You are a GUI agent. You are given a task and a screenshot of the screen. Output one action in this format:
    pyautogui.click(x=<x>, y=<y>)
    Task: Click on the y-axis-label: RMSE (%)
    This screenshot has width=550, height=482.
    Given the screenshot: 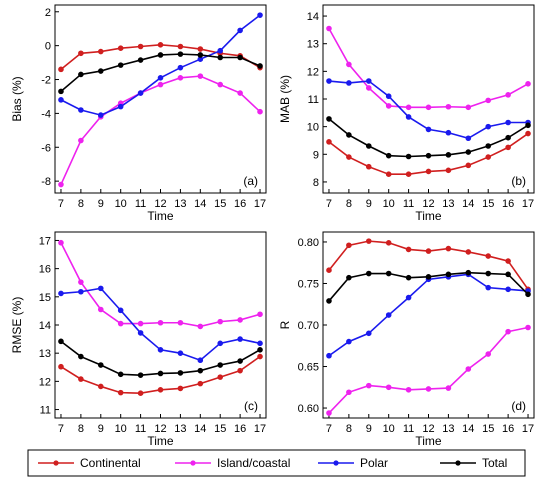 What is the action you would take?
    pyautogui.click(x=17, y=325)
    